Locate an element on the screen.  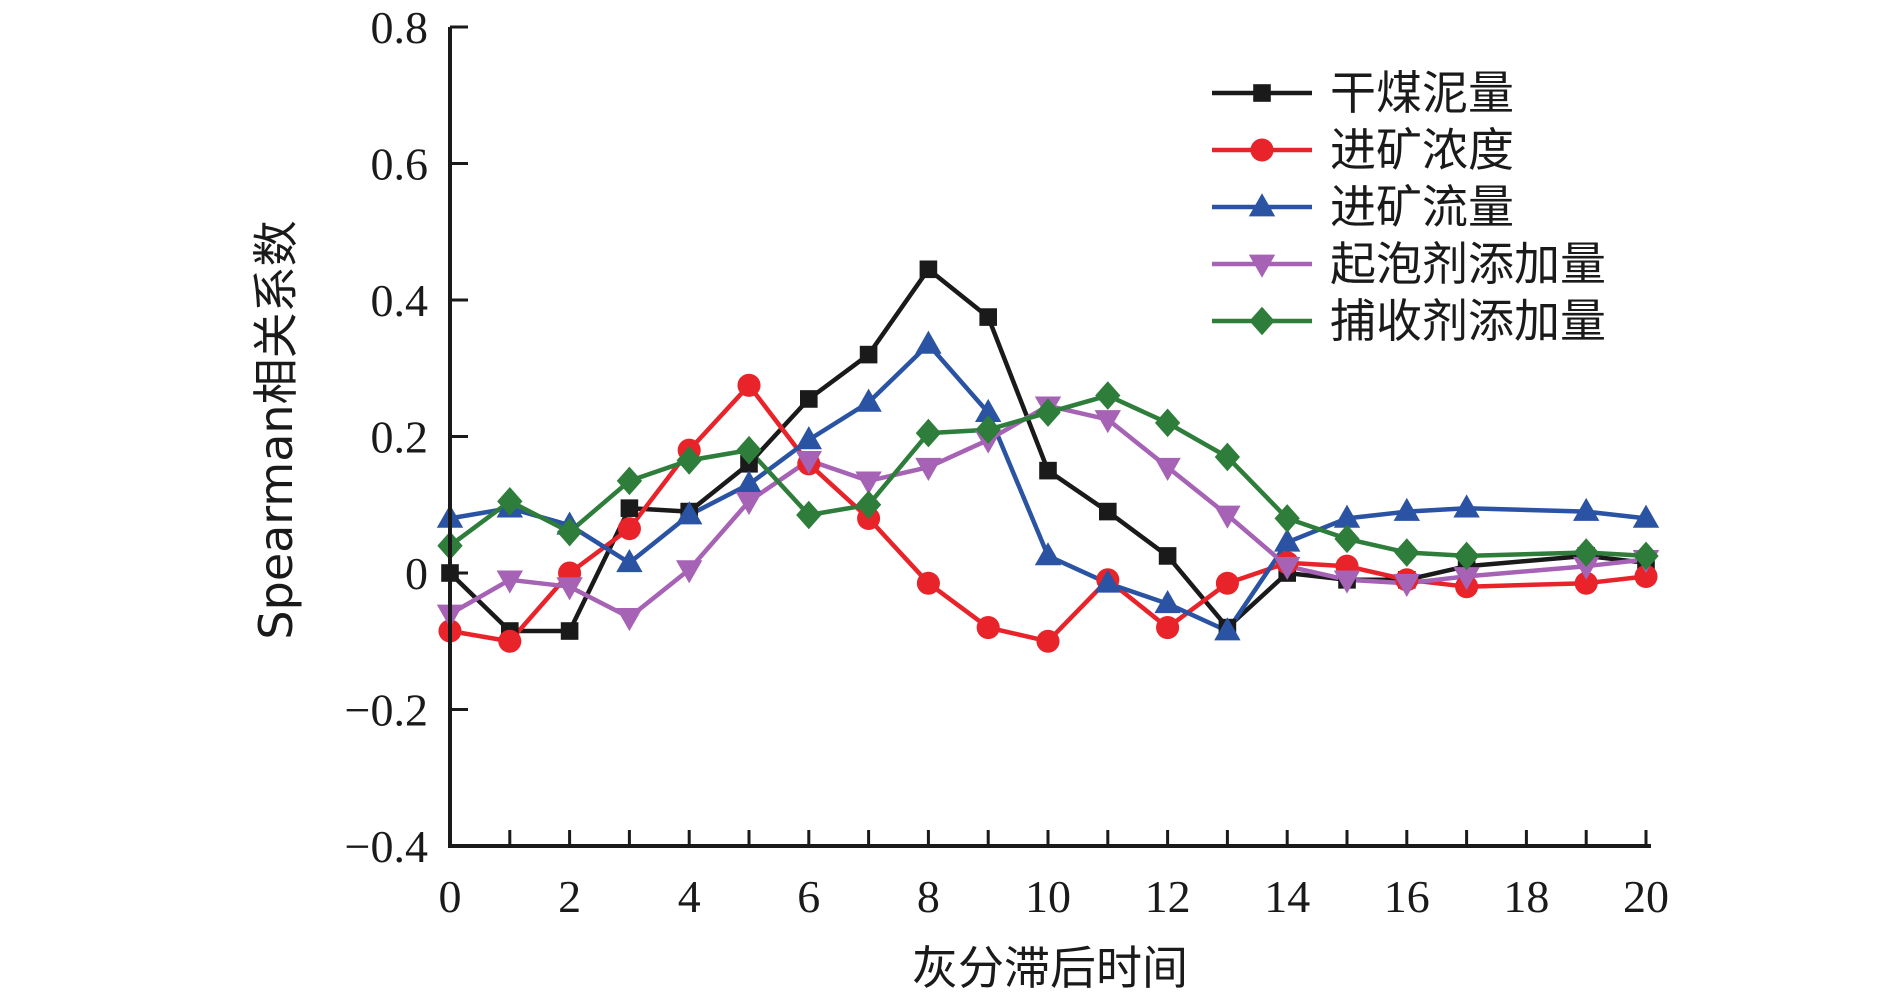
legend-item: 进矿流量 is located at coordinates (1363, 207).